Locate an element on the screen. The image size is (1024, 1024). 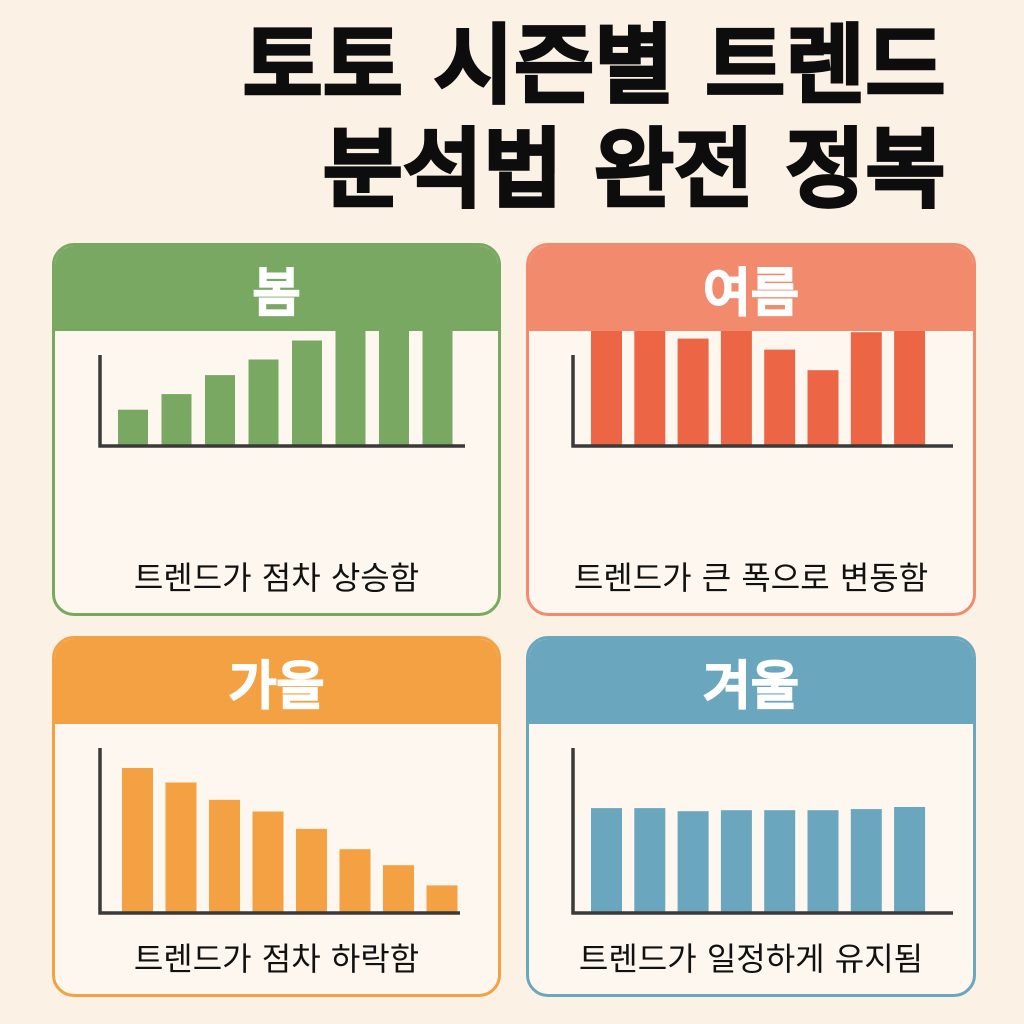
page-title: 토토 시즌별 트렌드 분석법 완전 정복 is located at coordinates (594, 118).